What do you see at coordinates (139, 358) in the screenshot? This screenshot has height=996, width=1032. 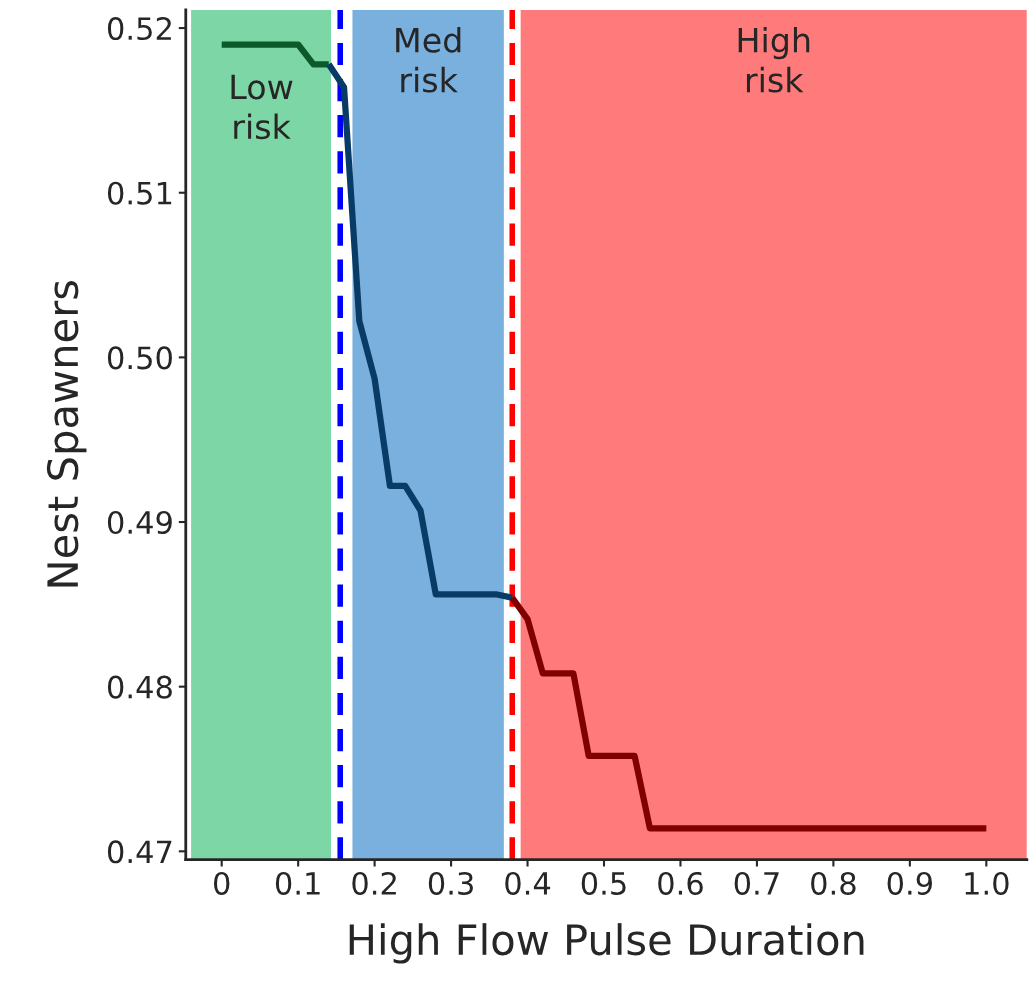 I see `y-tick-label: 0.50` at bounding box center [139, 358].